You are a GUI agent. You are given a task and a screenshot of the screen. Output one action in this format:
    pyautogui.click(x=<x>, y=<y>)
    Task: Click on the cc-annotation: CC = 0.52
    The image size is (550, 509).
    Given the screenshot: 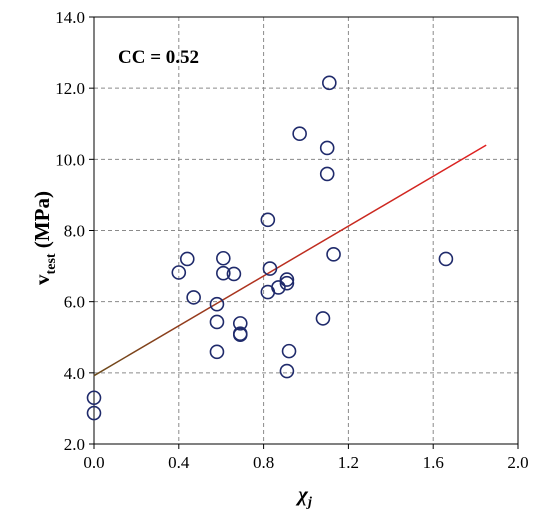 What is the action you would take?
    pyautogui.click(x=158, y=57)
    